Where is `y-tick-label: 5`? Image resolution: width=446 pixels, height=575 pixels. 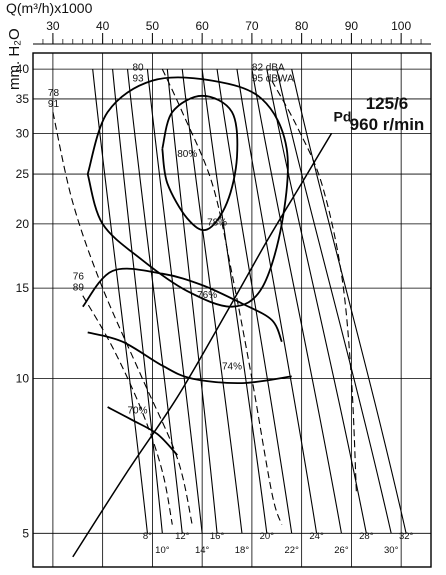 y-tick-label: 5 is located at coordinates (25, 533).